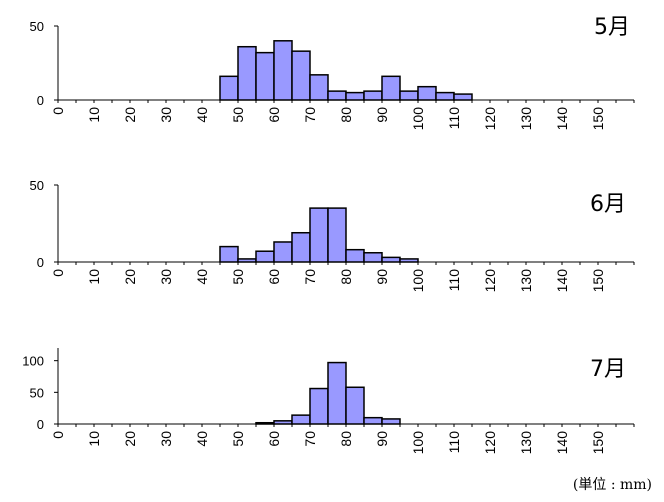 The image size is (664, 502). What do you see at coordinates (612, 485) in the screenshot?
I see `unit-note: (単位 : mm)` at bounding box center [612, 485].